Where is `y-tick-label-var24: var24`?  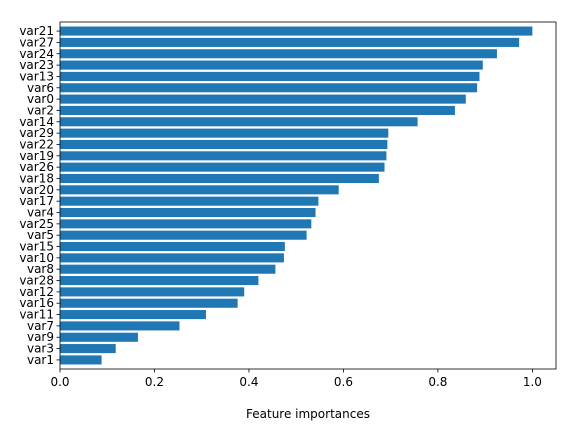
y-tick-label-var24: var24 is located at coordinates (36, 54).